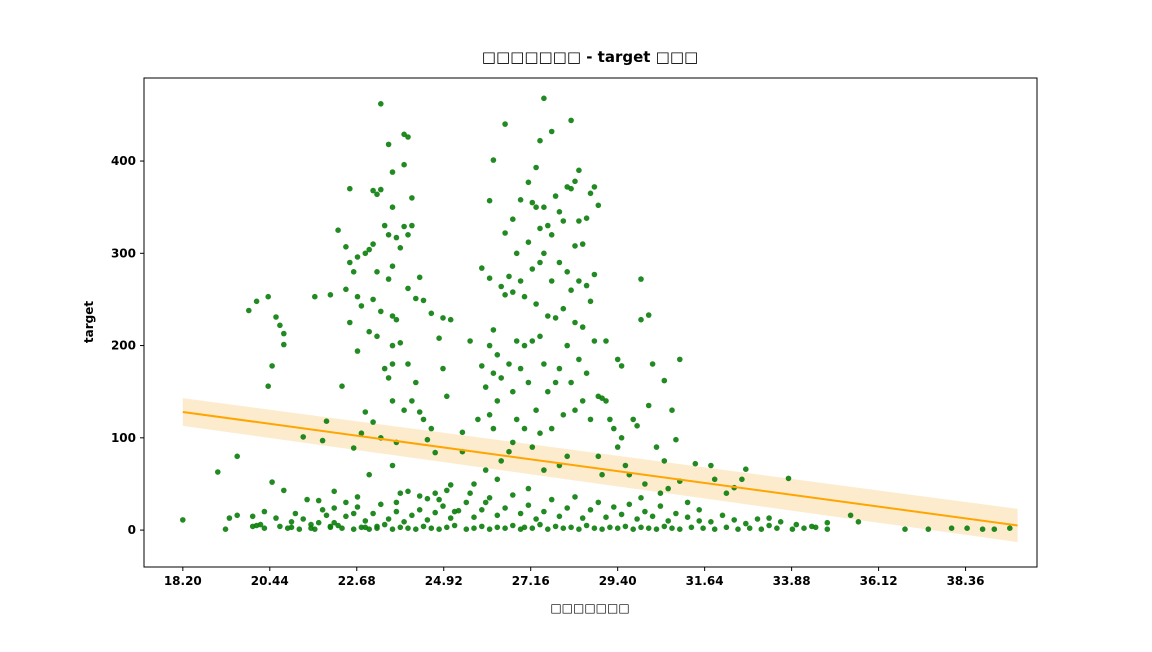  Describe the element at coordinates (132, 530) in the screenshot. I see `y-tick-label: 0` at that location.